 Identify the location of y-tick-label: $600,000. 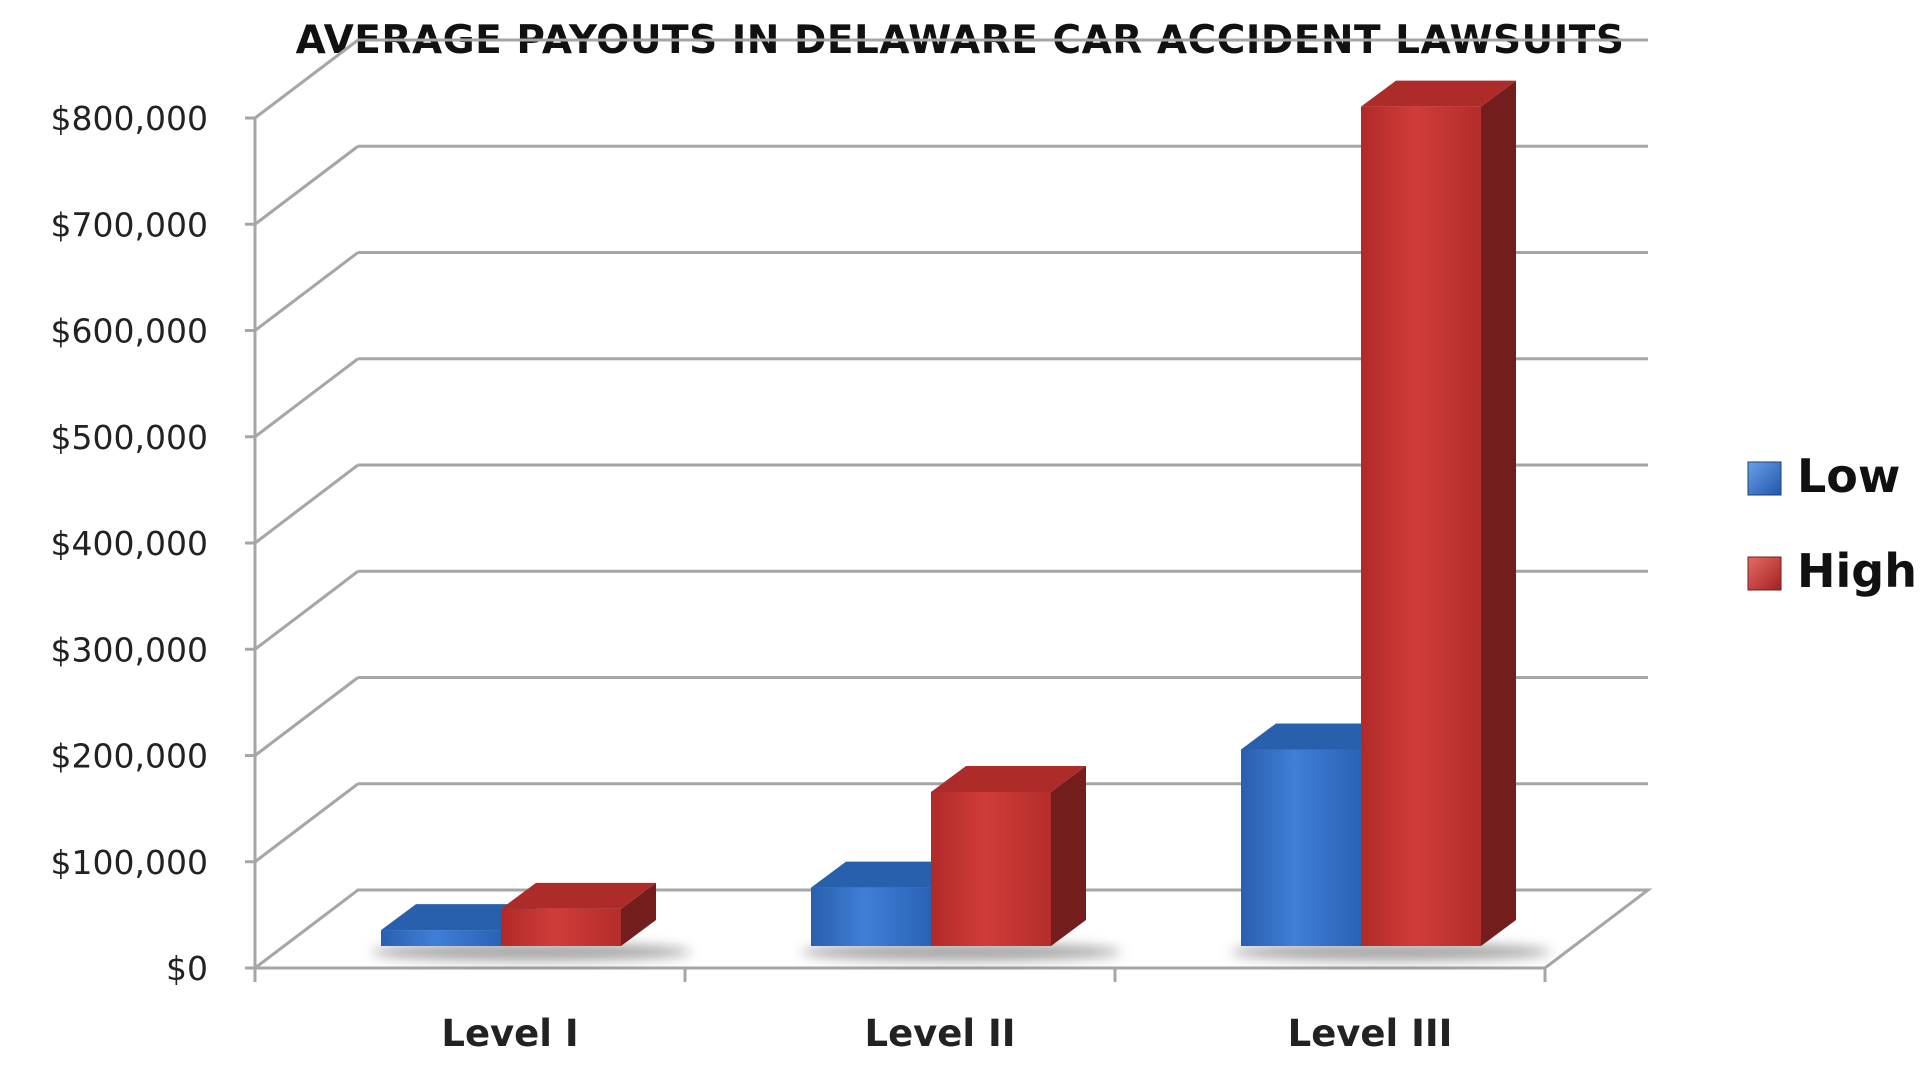
(129, 331).